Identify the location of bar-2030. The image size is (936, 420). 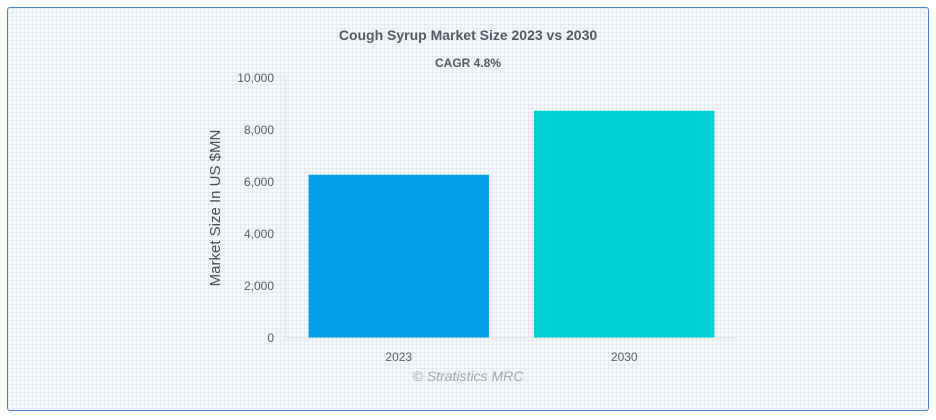
(624, 224).